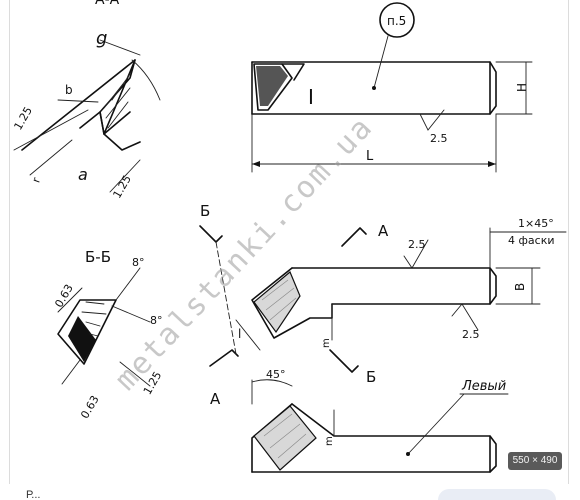 The width and height of the screenshot is (580, 500). What do you see at coordinates (82, 339) in the screenshot?
I see `section-bb-insert` at bounding box center [82, 339].